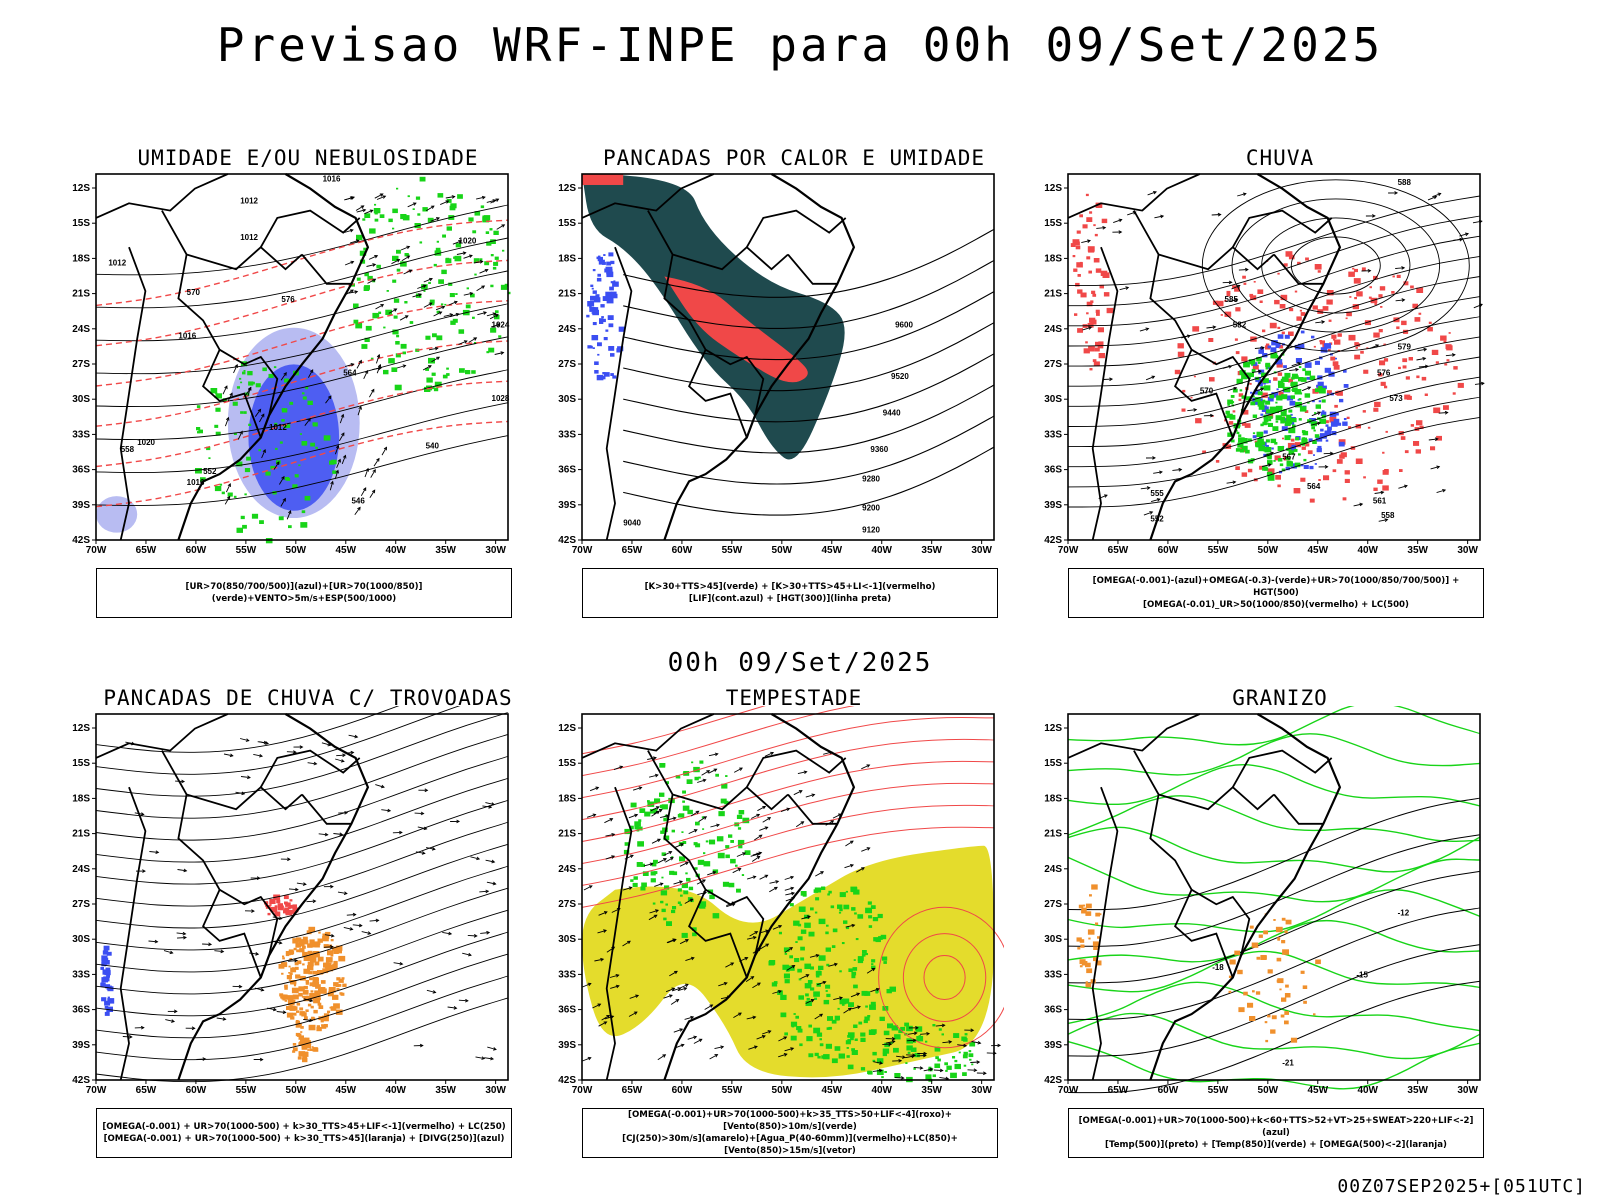 This screenshot has height=1200, width=1600. Describe the element at coordinates (567, 399) in the screenshot. I see `lat-label: 30S` at that location.